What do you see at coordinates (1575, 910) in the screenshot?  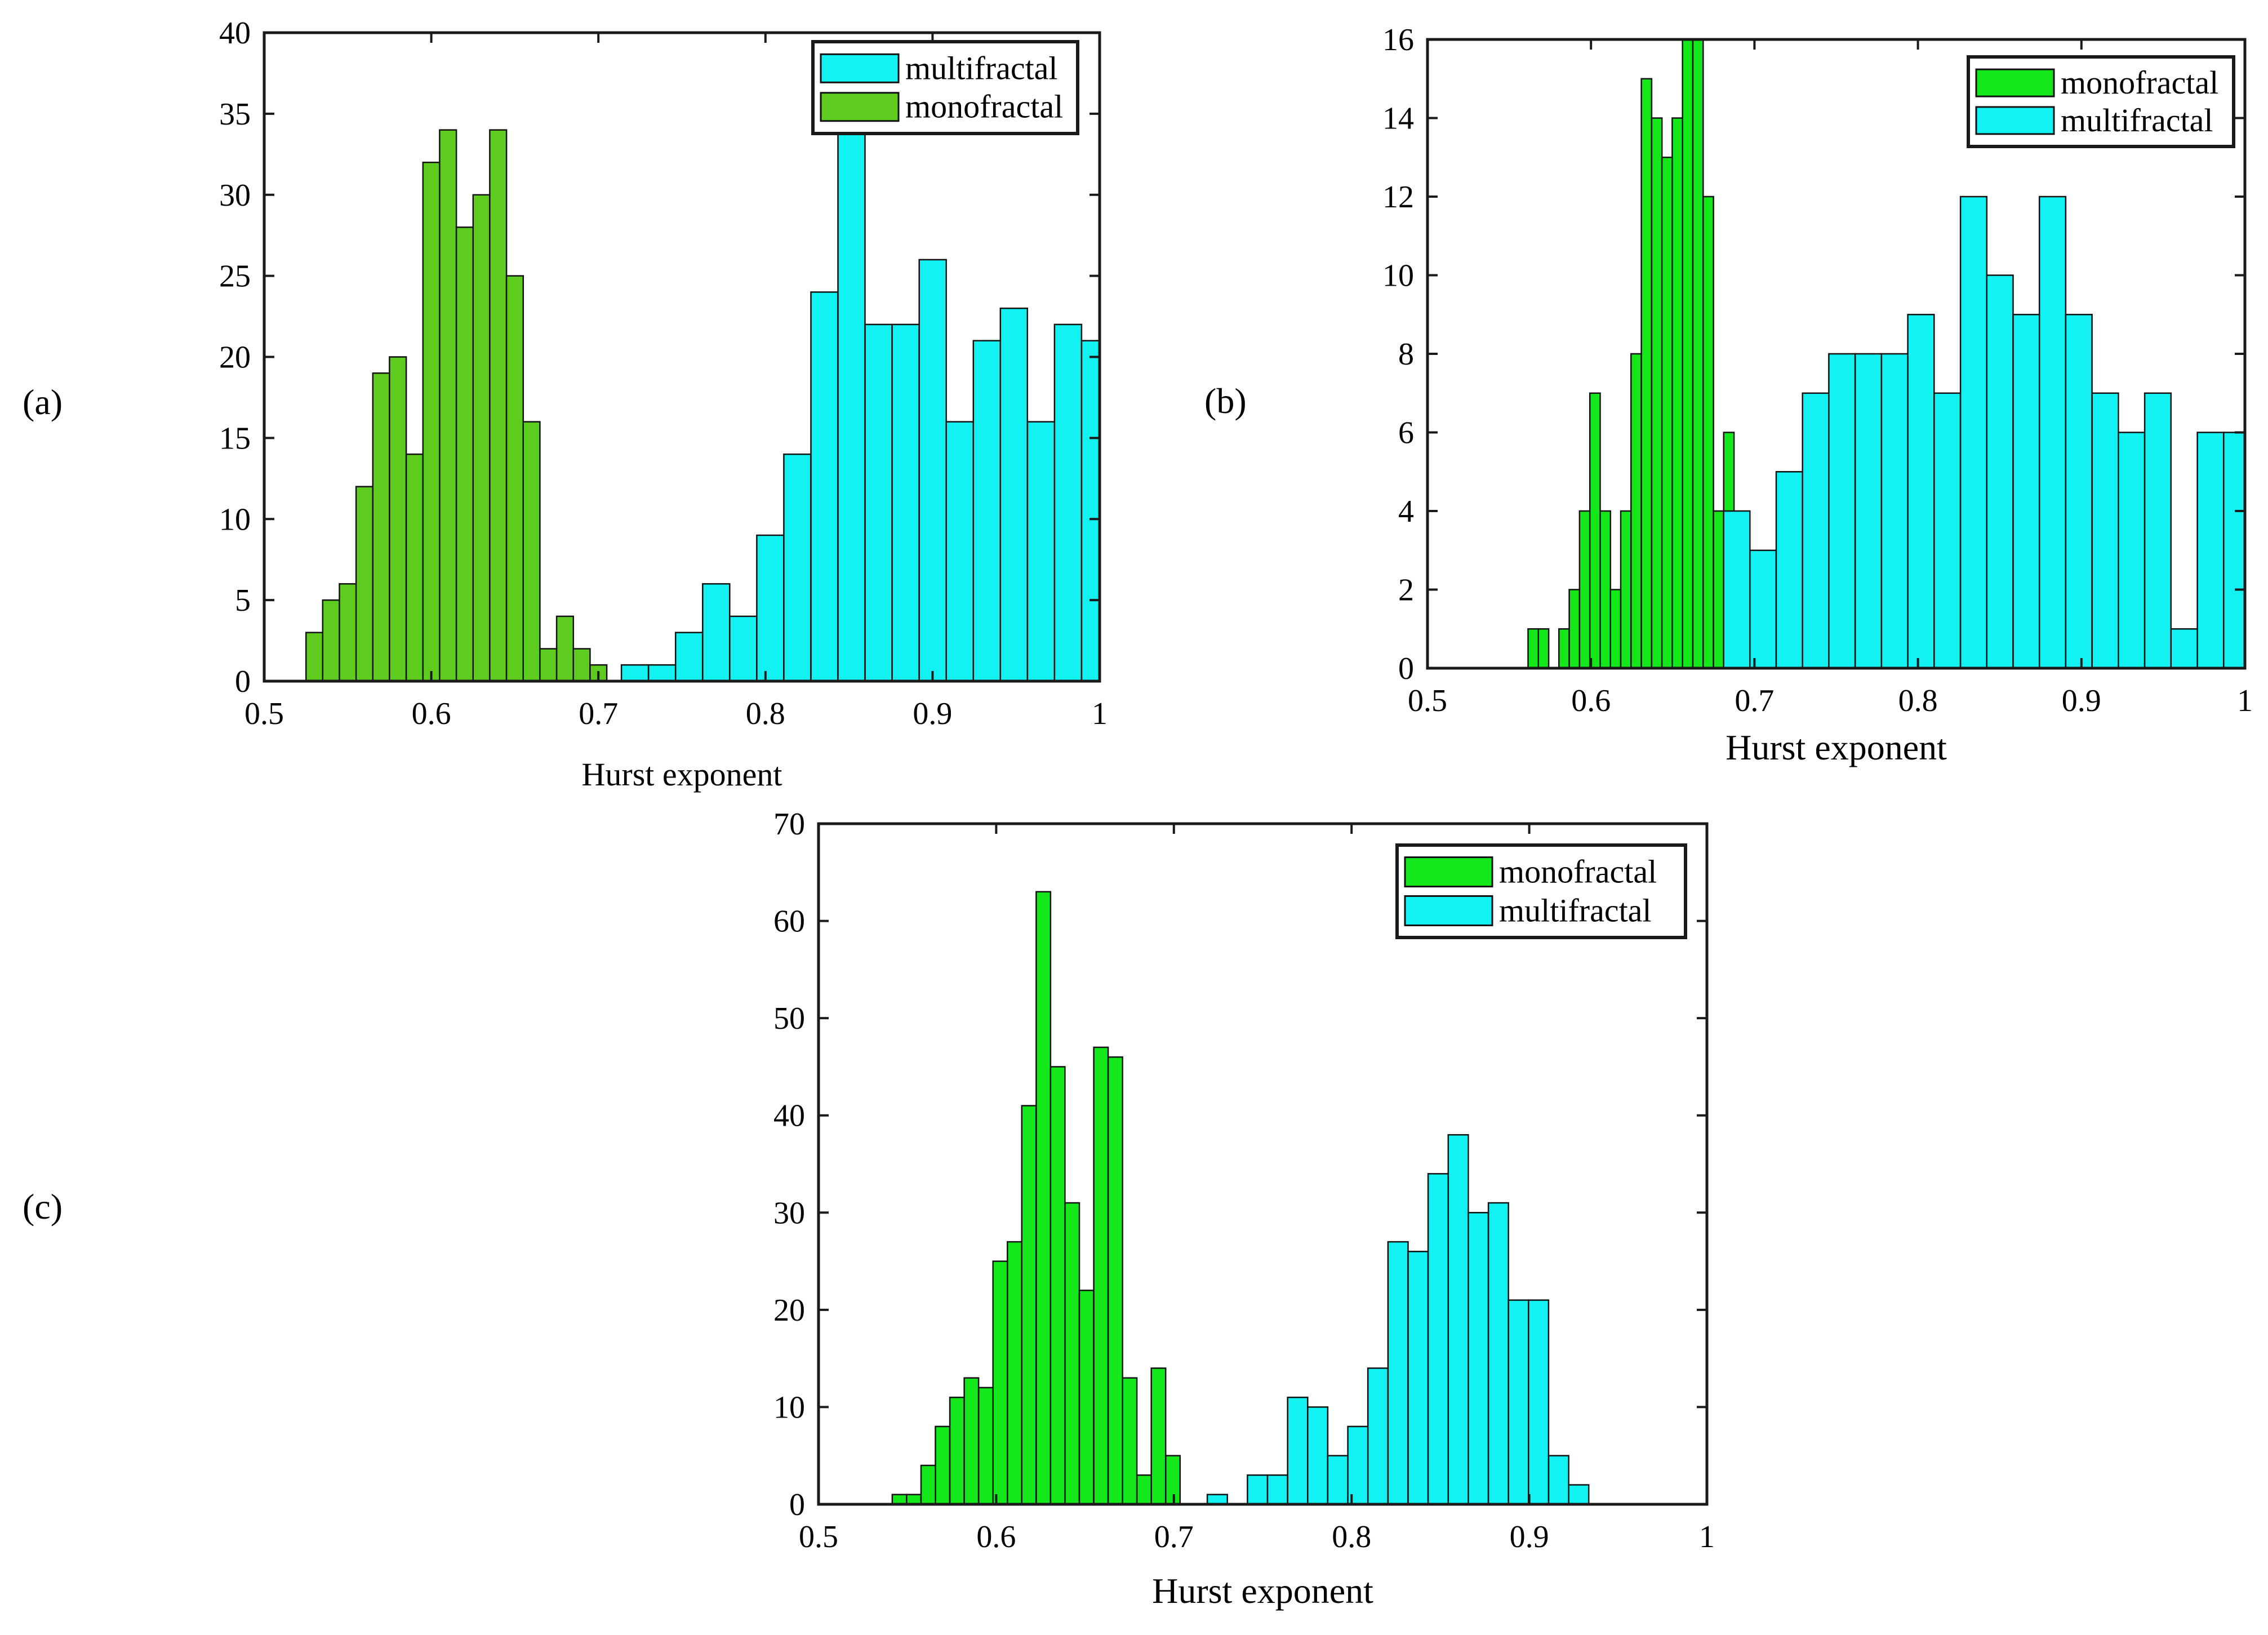 I see `legend-entry: multifractal` at bounding box center [1575, 910].